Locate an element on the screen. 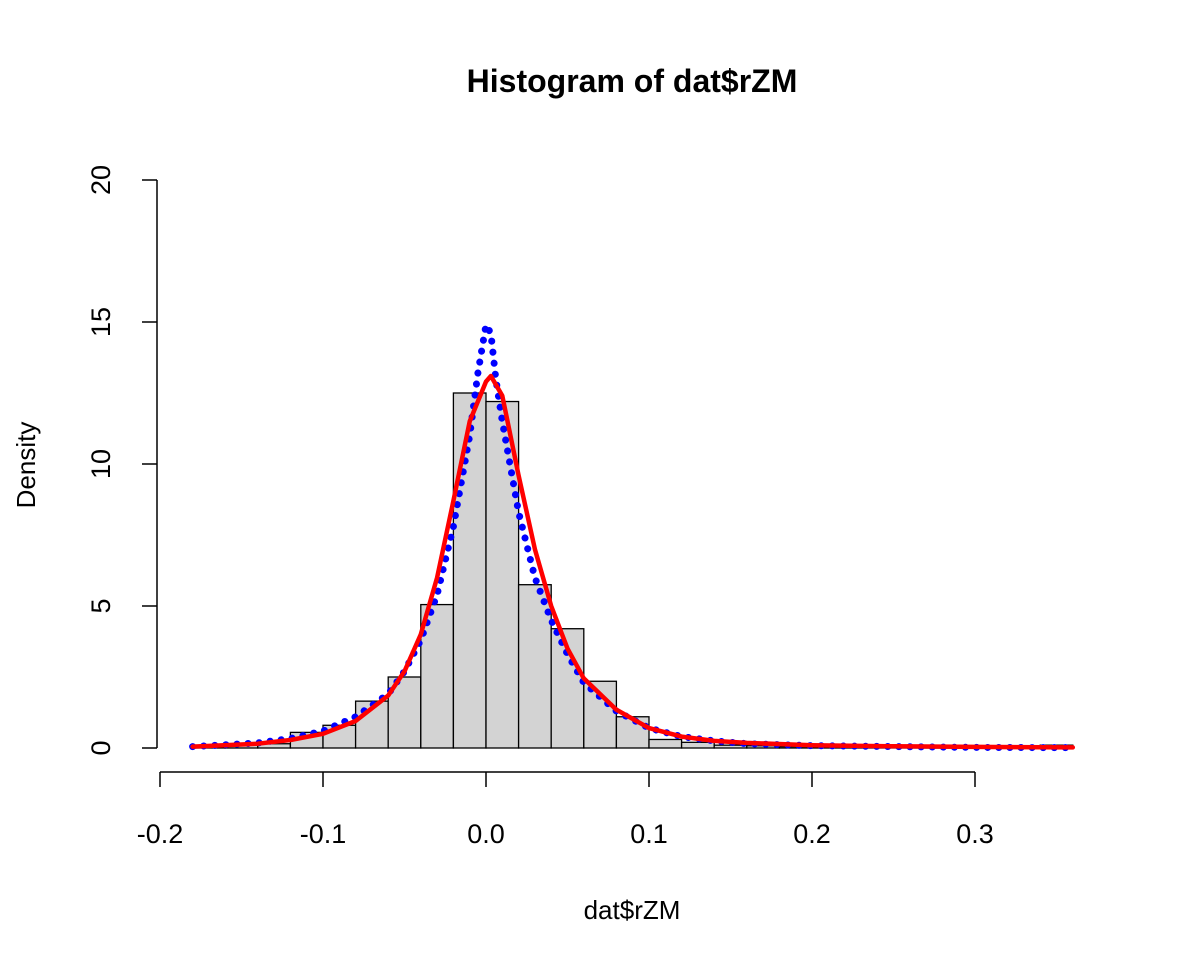 The image size is (1188, 968). x-axis-label: dat$rZM is located at coordinates (632, 910).